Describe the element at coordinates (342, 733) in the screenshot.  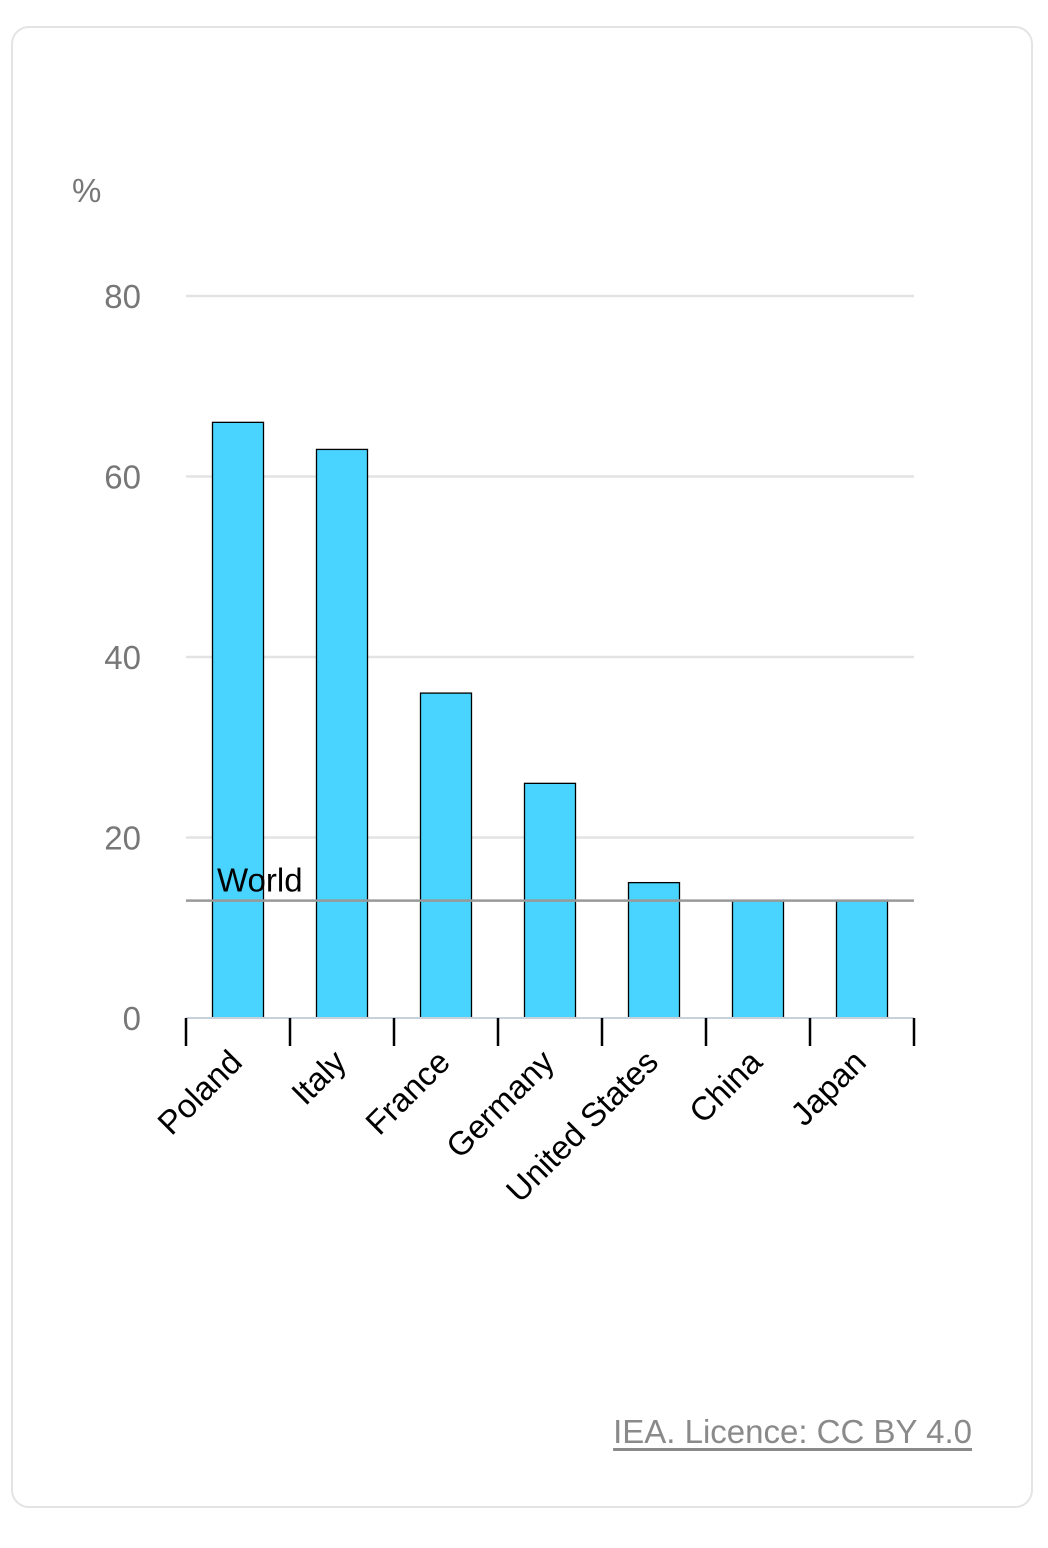
I see `bar-italy` at that location.